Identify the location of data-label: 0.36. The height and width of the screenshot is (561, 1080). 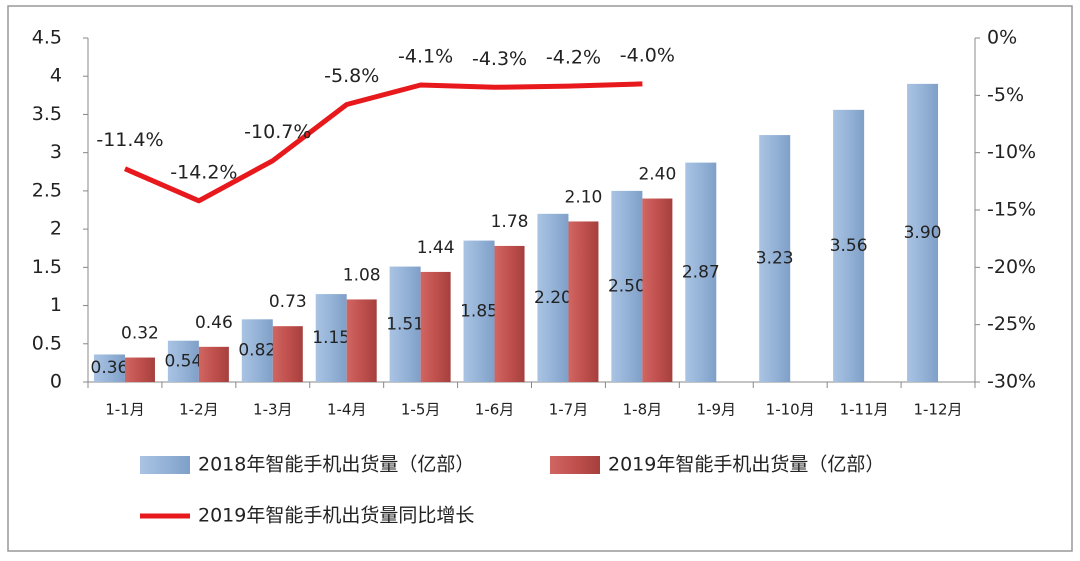
(110, 368).